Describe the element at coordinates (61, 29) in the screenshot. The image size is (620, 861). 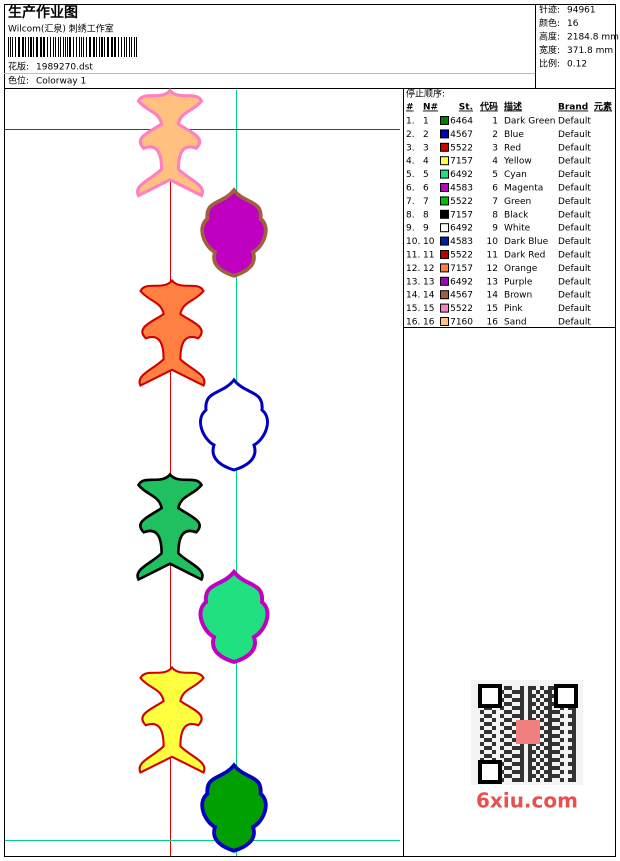
I see `subtitle: Wilcom(汇泉) 刺绣工作室` at that location.